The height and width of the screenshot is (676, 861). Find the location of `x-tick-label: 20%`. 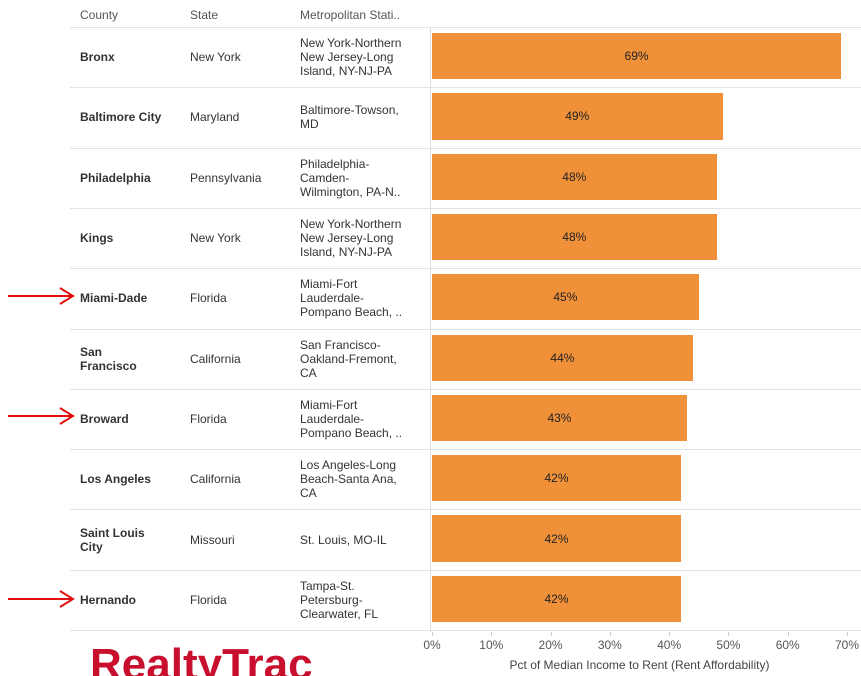

x-tick-label: 20% is located at coordinates (550, 645).